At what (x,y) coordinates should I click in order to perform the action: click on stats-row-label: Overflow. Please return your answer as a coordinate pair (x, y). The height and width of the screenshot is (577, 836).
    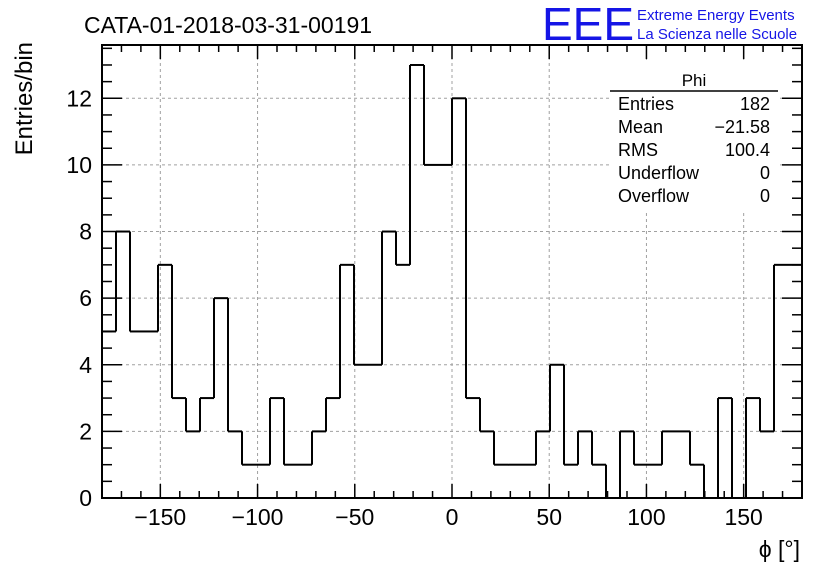
    Looking at the image, I should click on (654, 196).